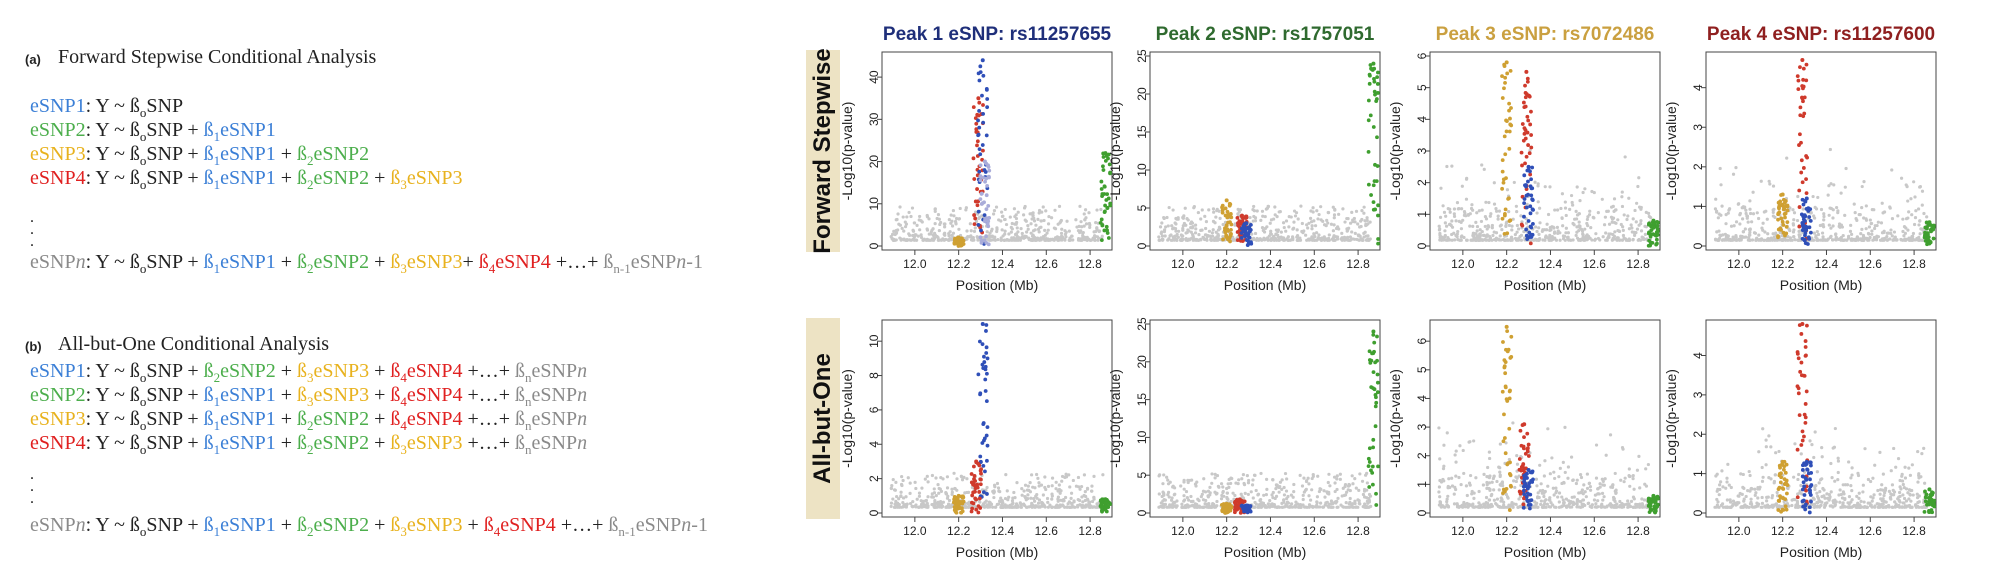 The image size is (2016, 586). Describe the element at coordinates (1422, 245) in the screenshot. I see `y-tick-label: 0` at that location.